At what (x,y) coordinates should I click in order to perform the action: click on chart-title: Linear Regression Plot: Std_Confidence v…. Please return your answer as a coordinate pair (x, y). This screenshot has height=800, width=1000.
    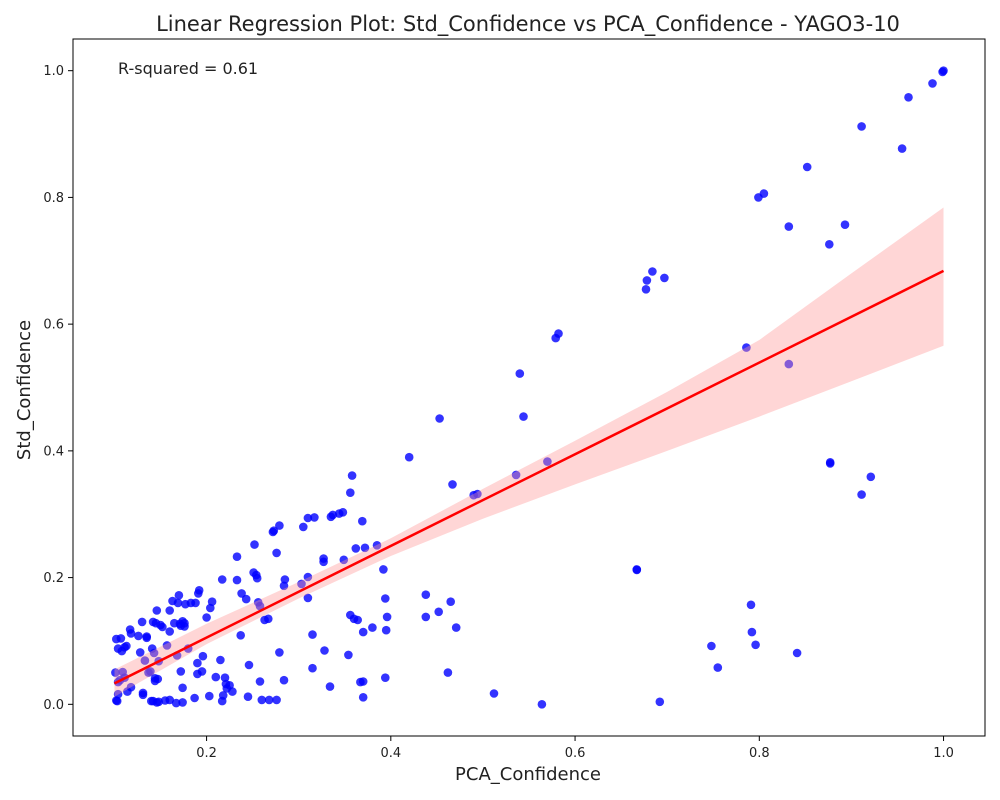
    Looking at the image, I should click on (528, 24).